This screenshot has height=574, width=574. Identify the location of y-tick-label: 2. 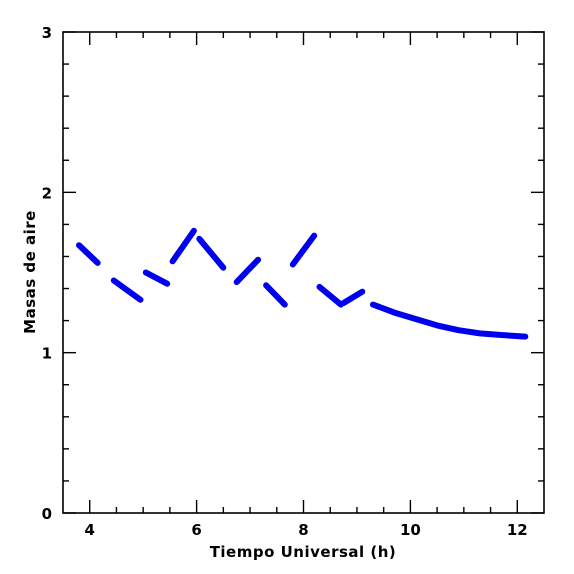
(47, 193).